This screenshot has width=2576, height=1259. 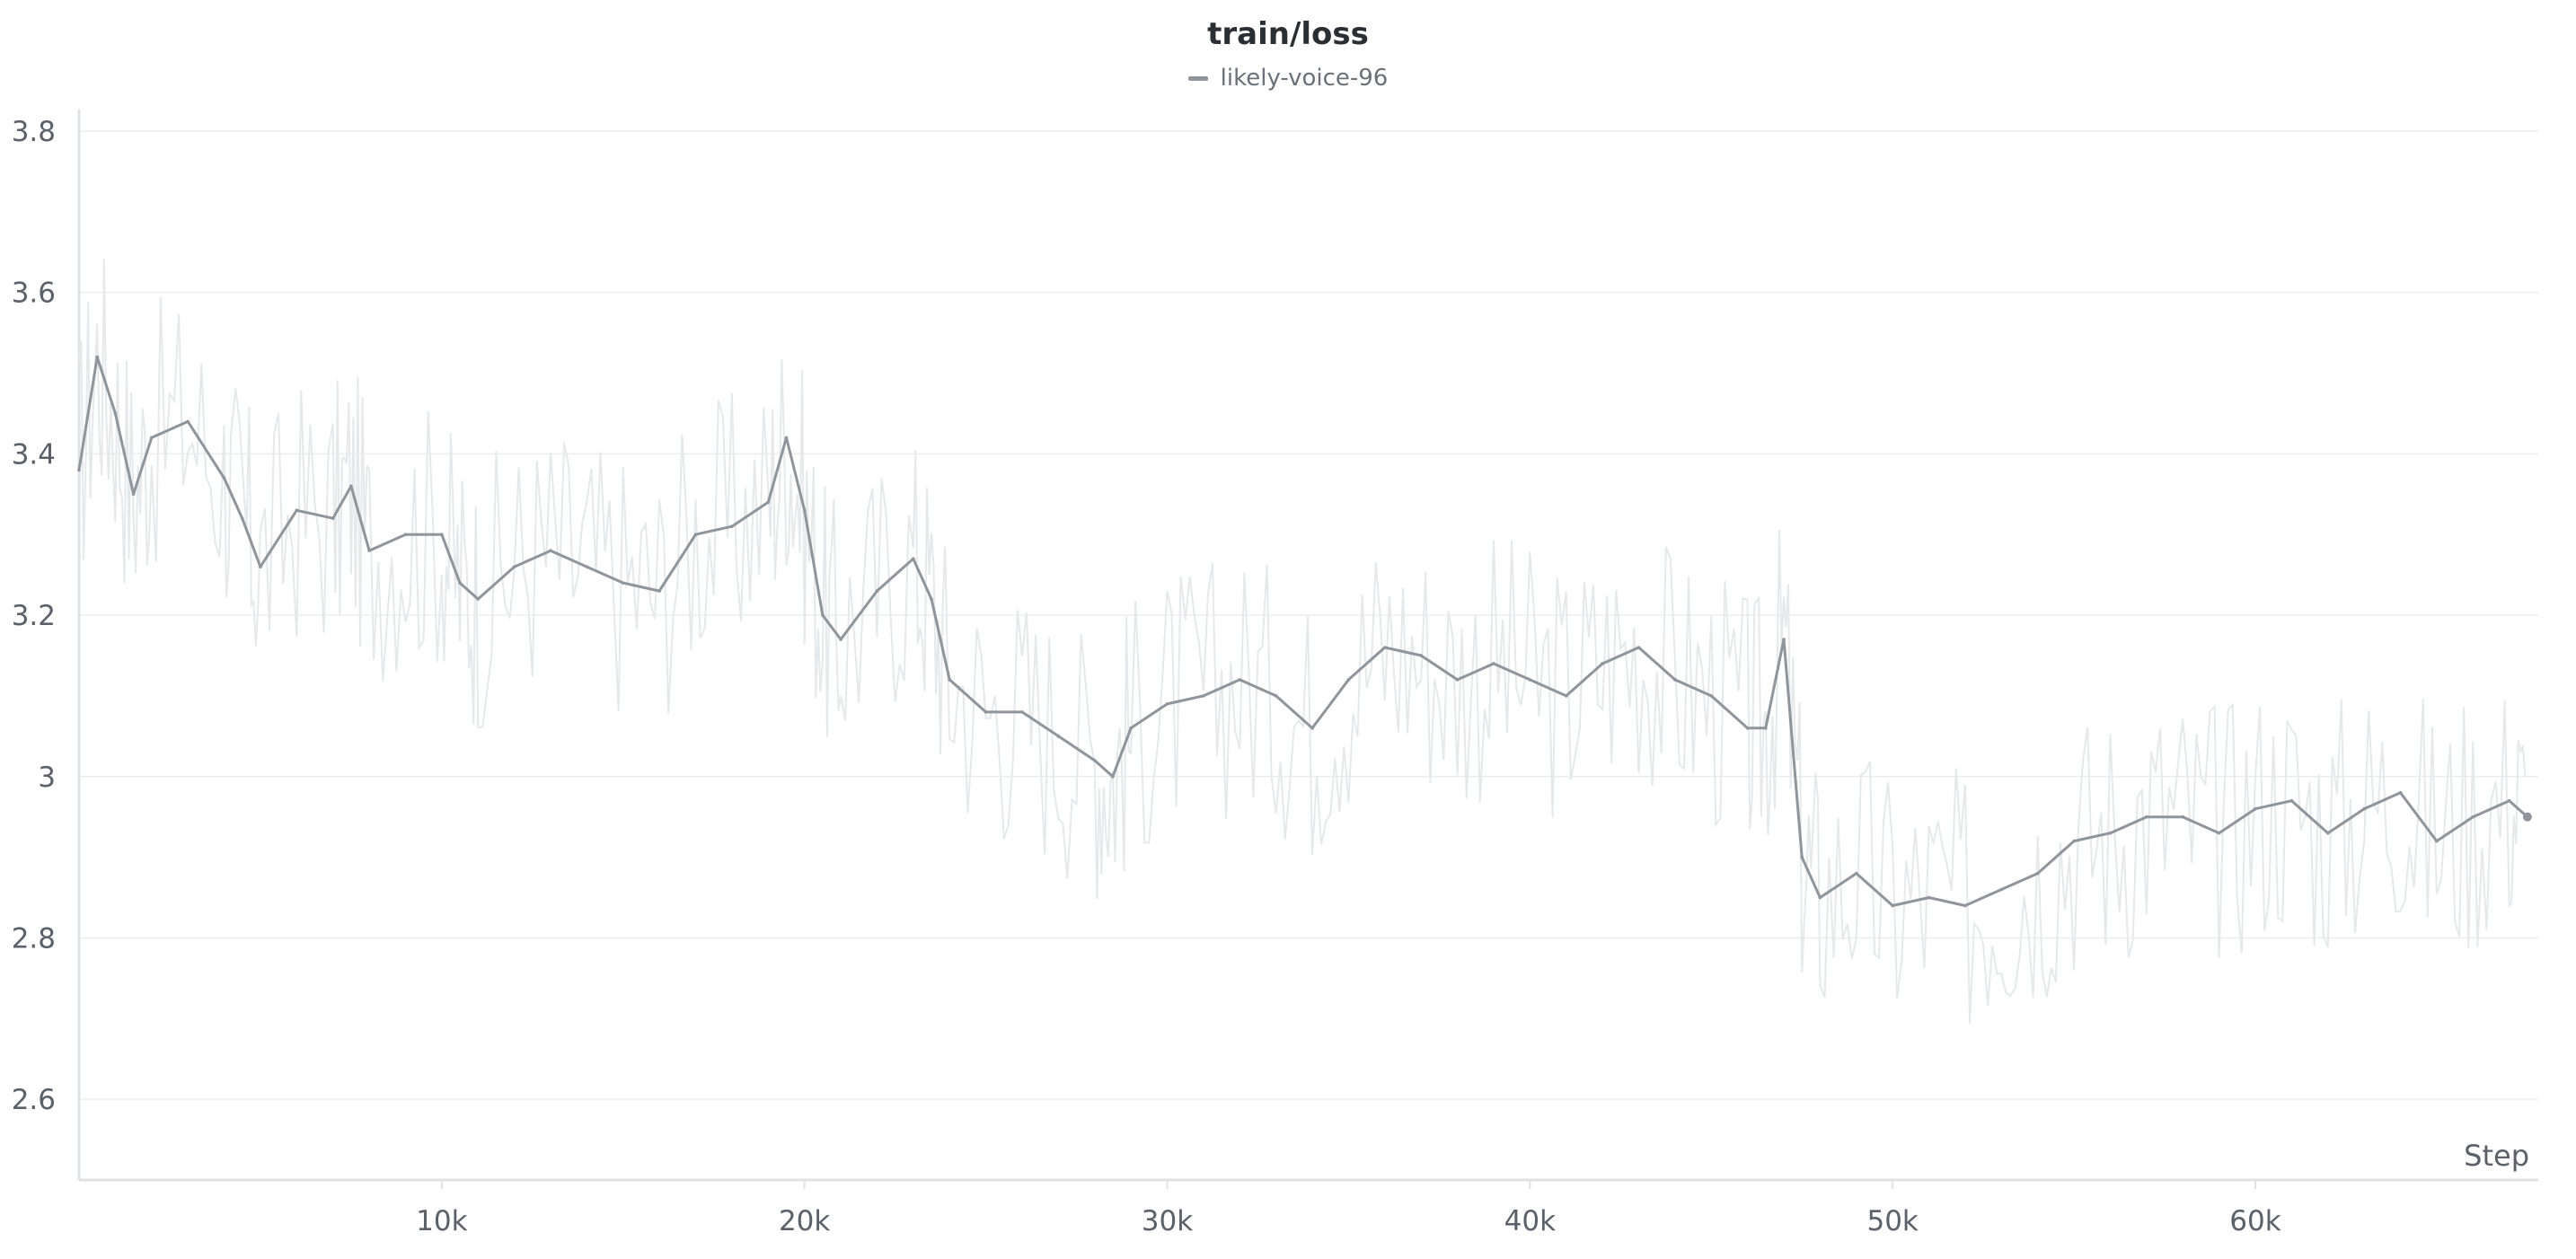 I want to click on legend-series-name: likely-voice-96, so click(x=1304, y=78).